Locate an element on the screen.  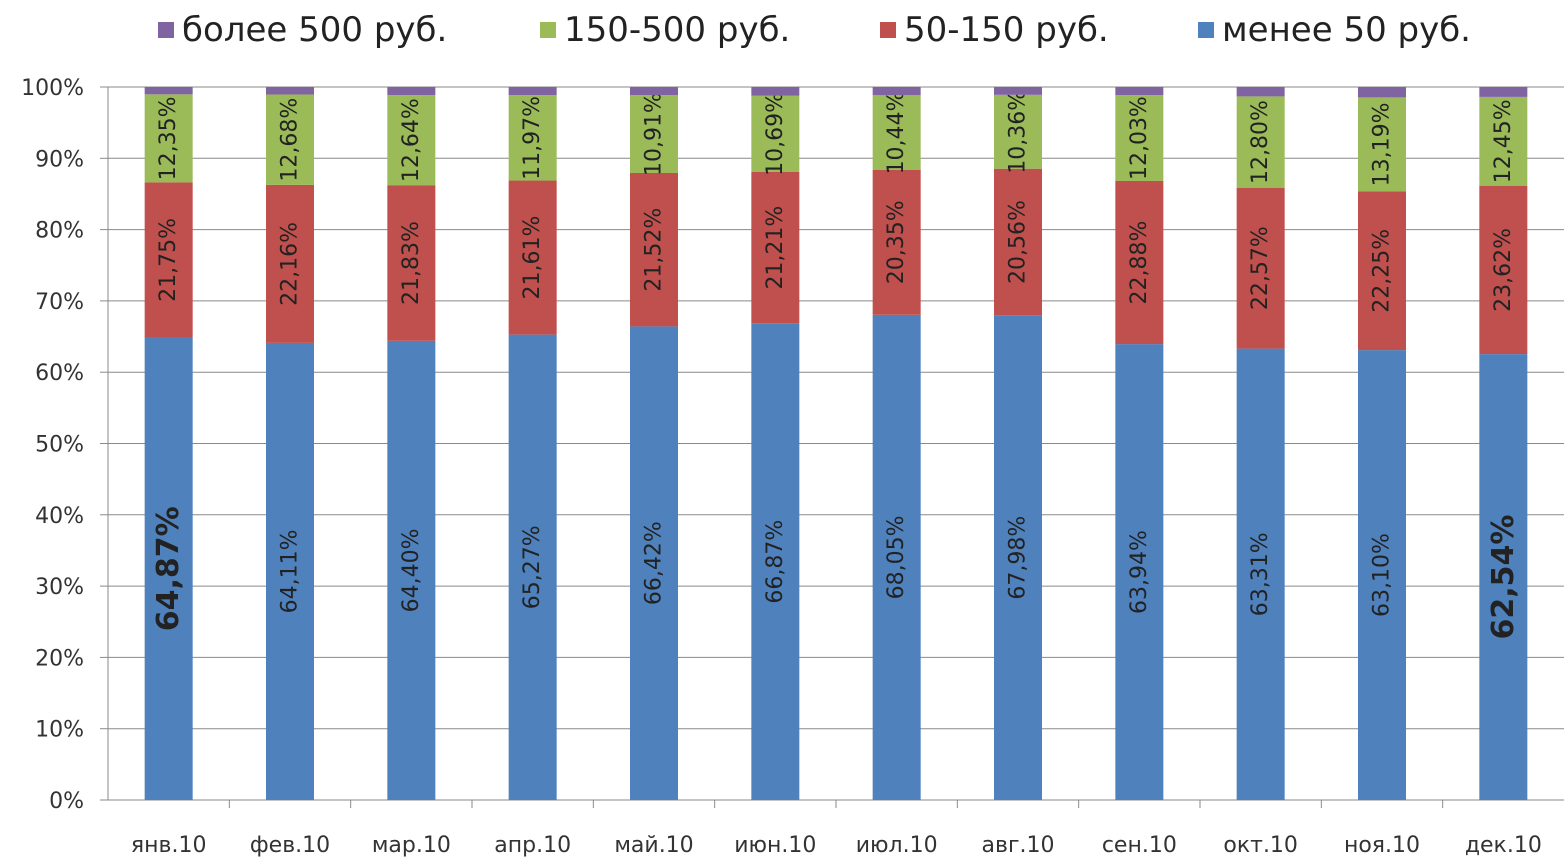
x-tick-label: дек.10 is located at coordinates (1503, 845).